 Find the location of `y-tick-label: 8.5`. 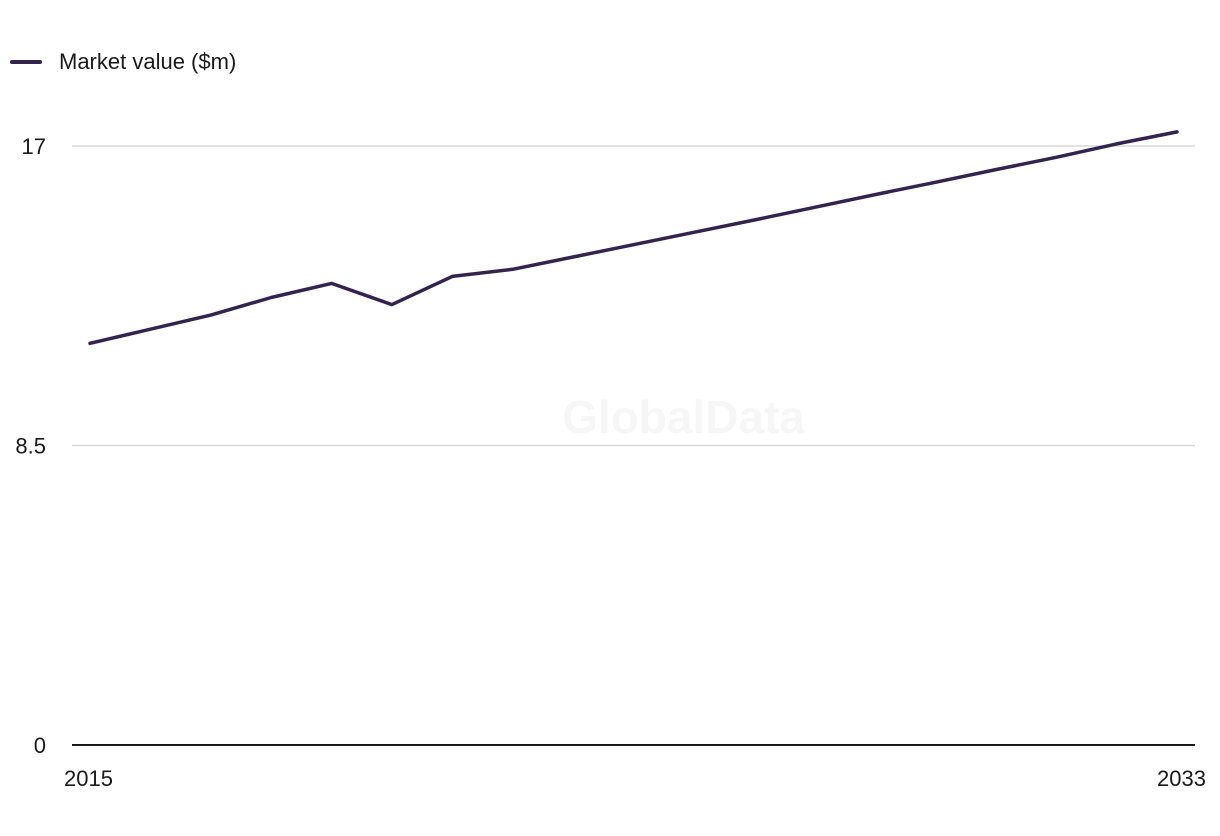

y-tick-label: 8.5 is located at coordinates (30, 446).